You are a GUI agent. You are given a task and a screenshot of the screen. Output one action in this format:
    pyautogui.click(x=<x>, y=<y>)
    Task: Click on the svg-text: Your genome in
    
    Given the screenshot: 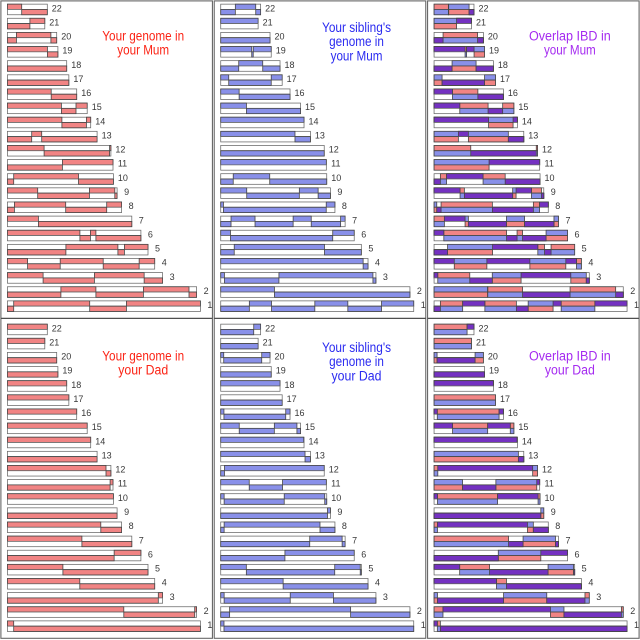 What is the action you would take?
    pyautogui.click(x=143, y=355)
    